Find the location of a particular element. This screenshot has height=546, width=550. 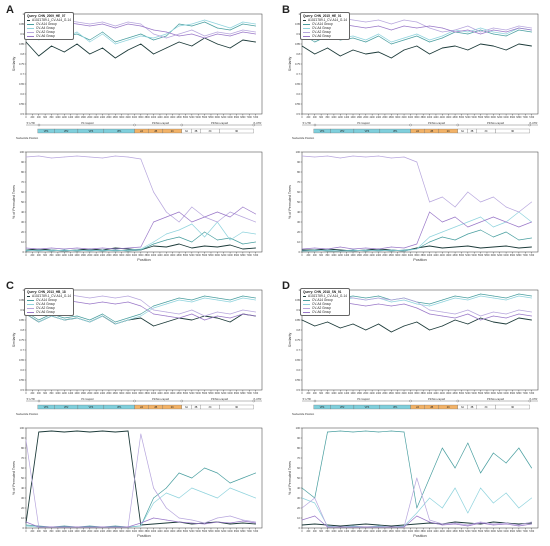

y-tick-label: 30 is located at coordinates (298, 498).